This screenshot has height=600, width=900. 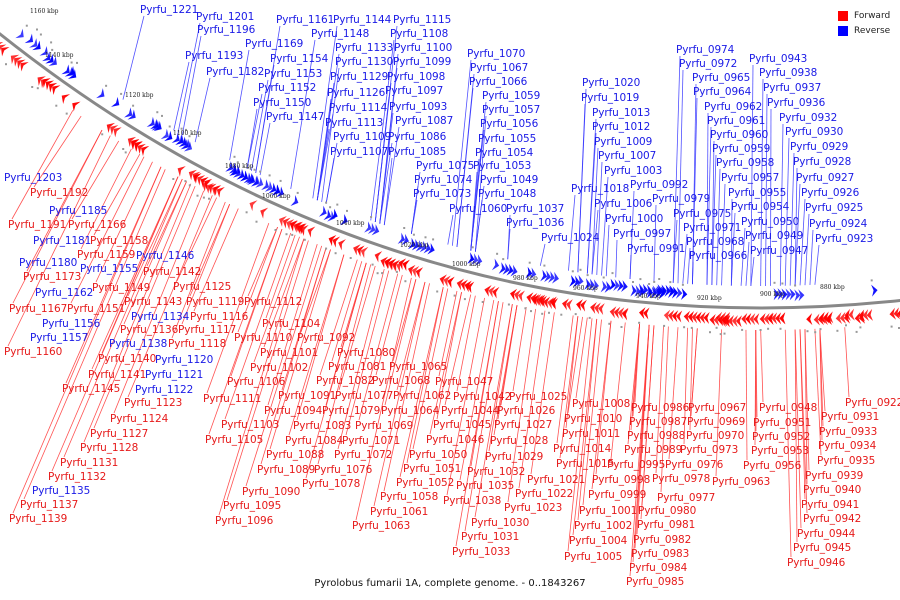 What do you see at coordinates (357, 367) in the screenshot?
I see `forward-gene-label: Pyrfu_1081` at bounding box center [357, 367].